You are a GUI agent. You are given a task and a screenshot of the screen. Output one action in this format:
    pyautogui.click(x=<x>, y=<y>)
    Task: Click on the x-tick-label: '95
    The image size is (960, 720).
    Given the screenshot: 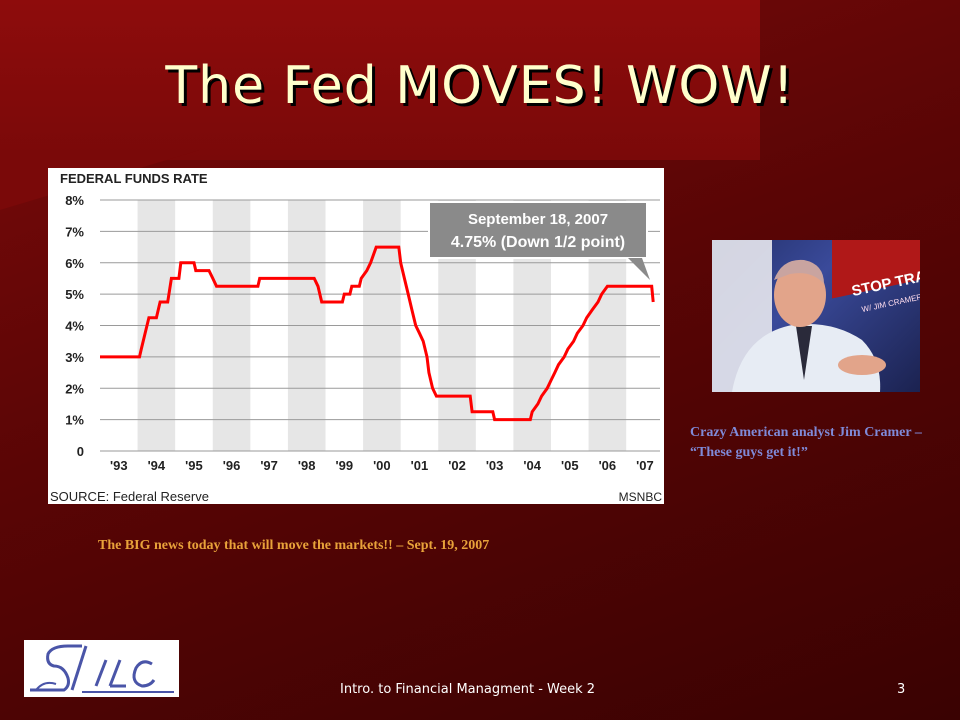 What is the action you would take?
    pyautogui.click(x=194, y=465)
    